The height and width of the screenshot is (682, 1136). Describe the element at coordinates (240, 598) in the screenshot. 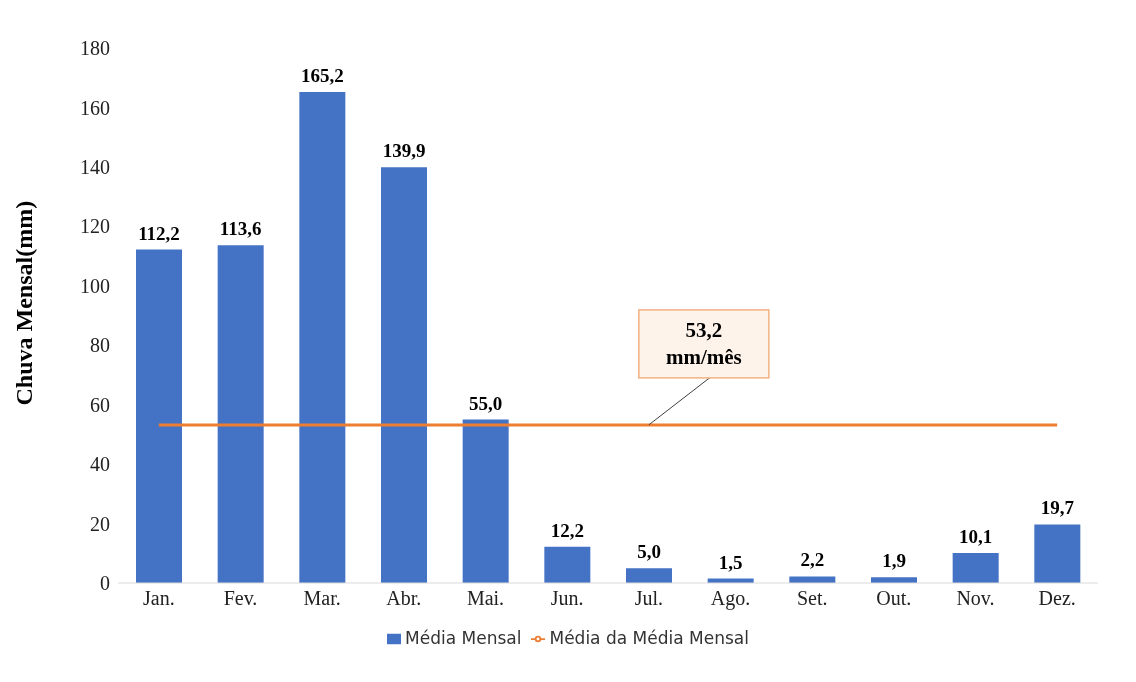

I see `x-tick-label: Fev.` at that location.